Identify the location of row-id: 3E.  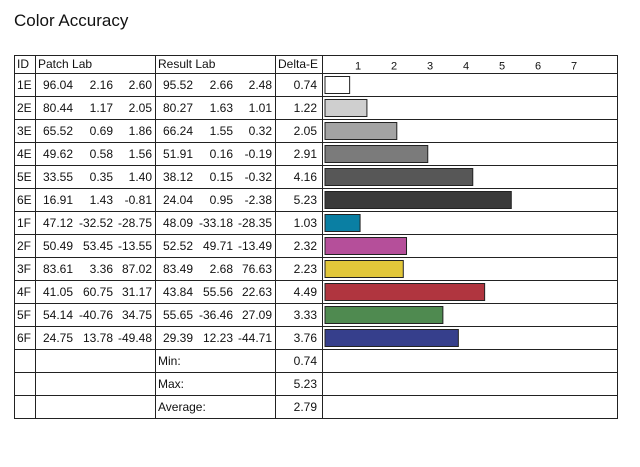
(25, 131).